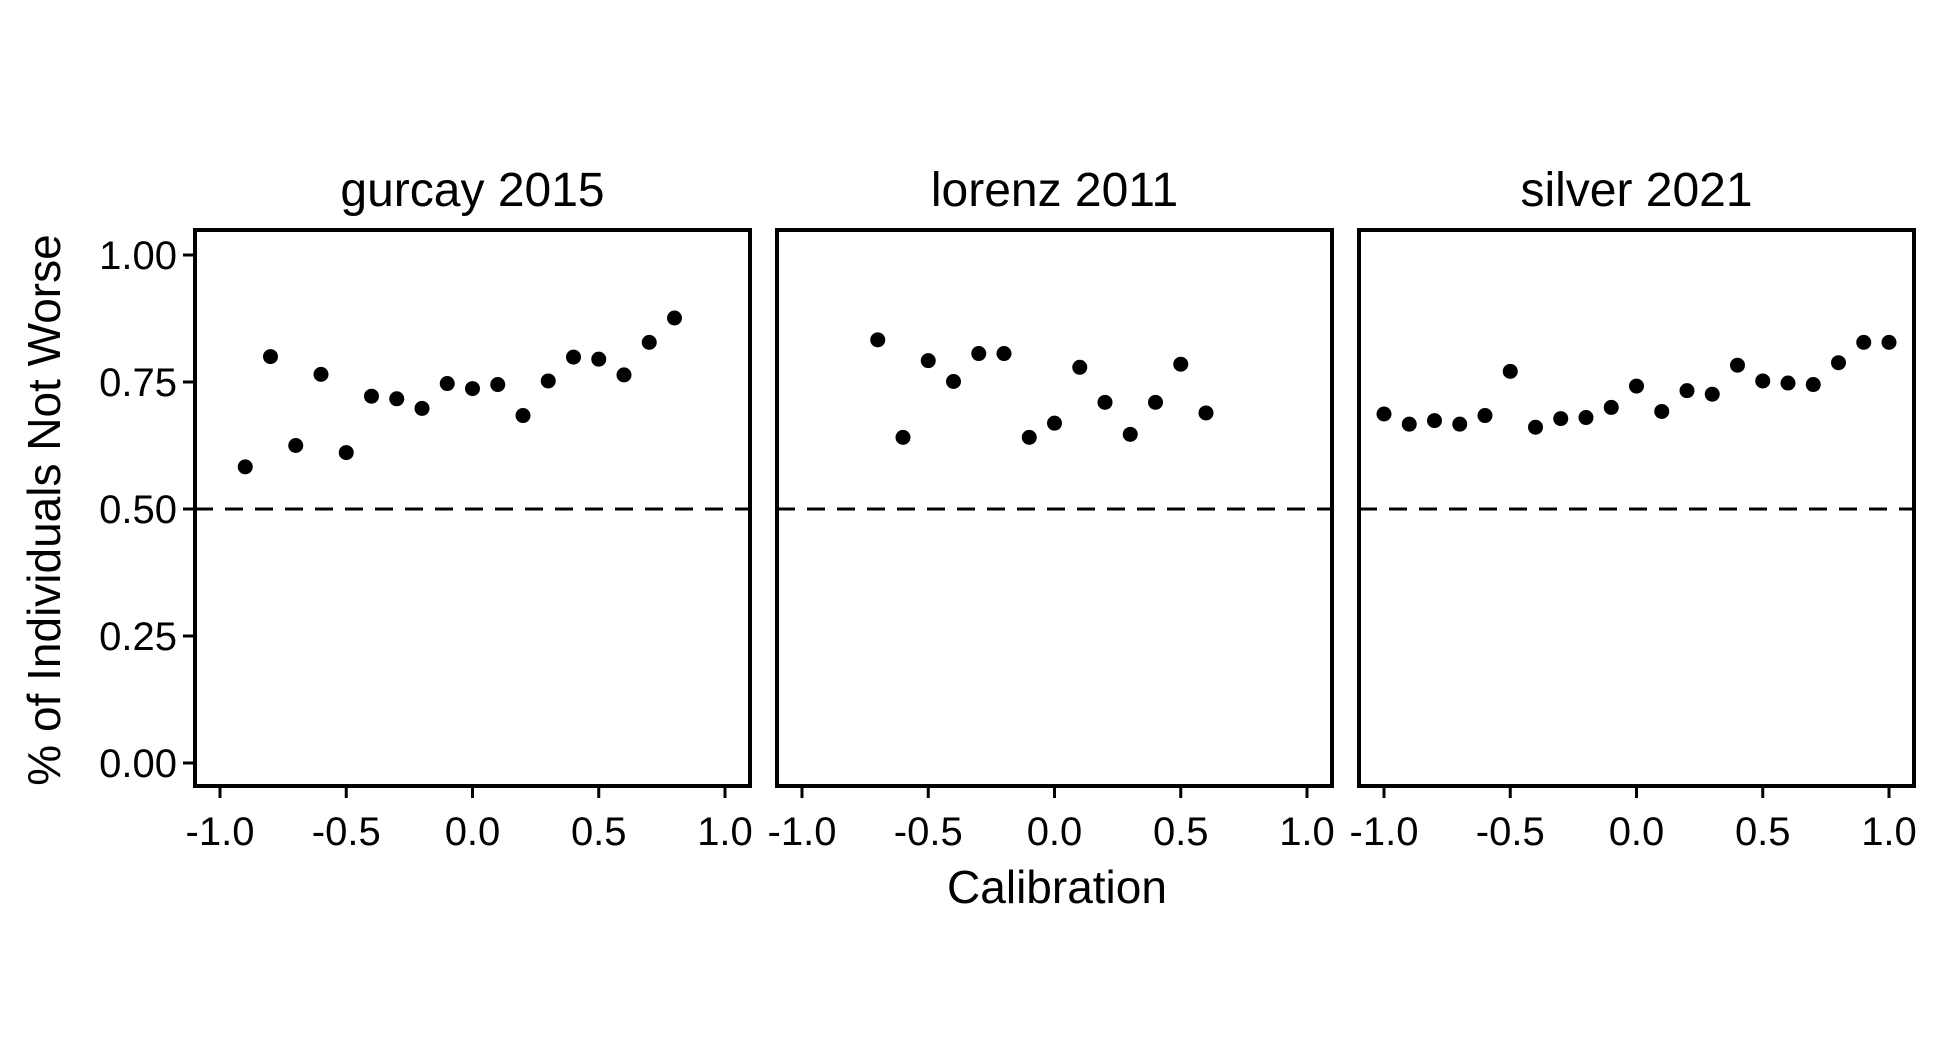 The width and height of the screenshot is (1934, 1058). What do you see at coordinates (138, 764) in the screenshot?
I see `y-tick-label: 0.00` at bounding box center [138, 764].